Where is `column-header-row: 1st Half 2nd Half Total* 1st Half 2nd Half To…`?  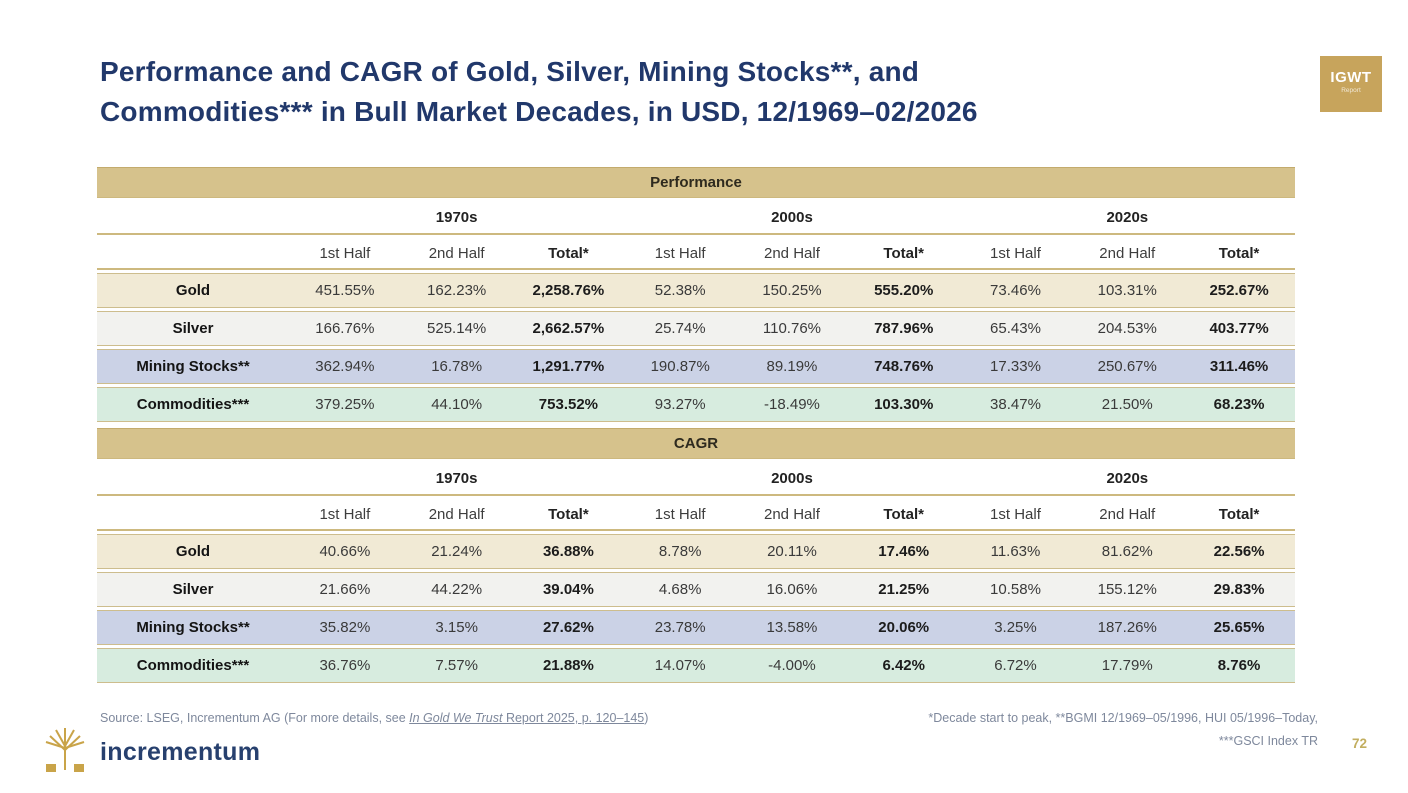 column-header-row: 1st Half 2nd Half Total* 1st Half 2nd Half To… is located at coordinates (696, 254).